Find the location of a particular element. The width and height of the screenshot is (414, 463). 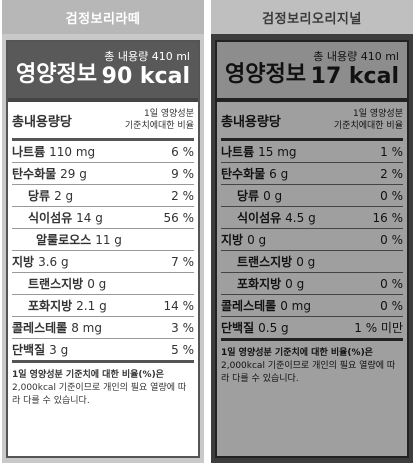

nutrient-row-fat: 지방 3.6 g 7 % is located at coordinates (103, 262).